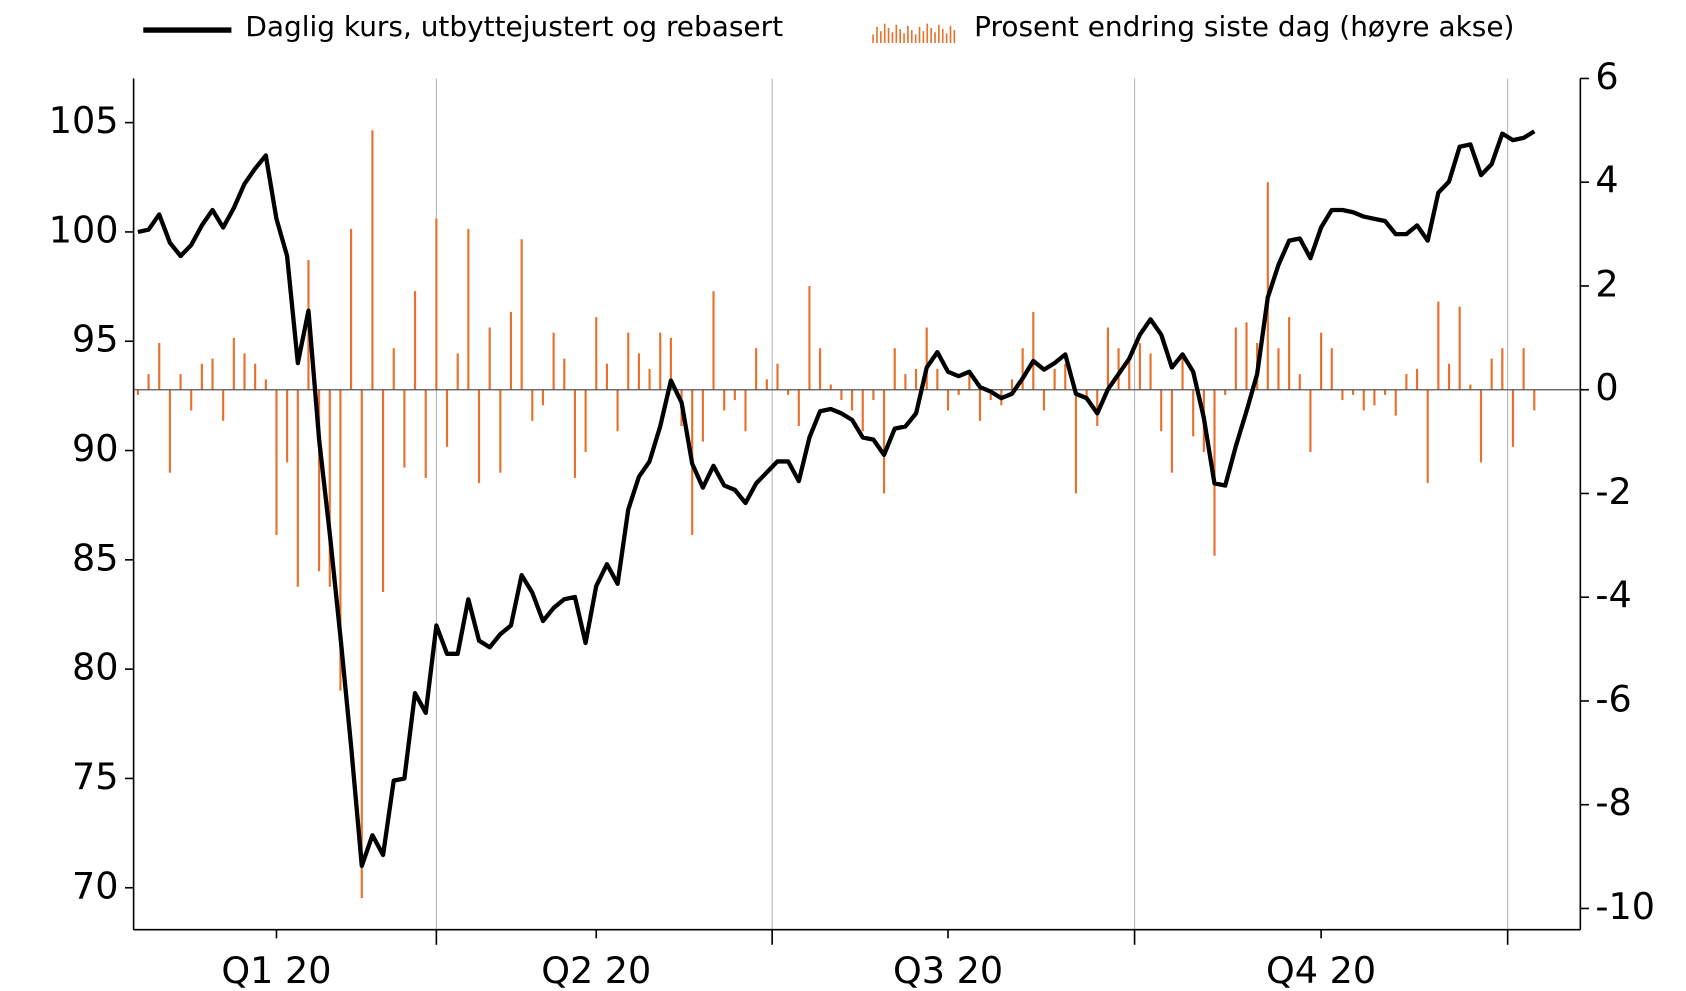  I want to click on y-tick-label: 105, so click(84, 120).